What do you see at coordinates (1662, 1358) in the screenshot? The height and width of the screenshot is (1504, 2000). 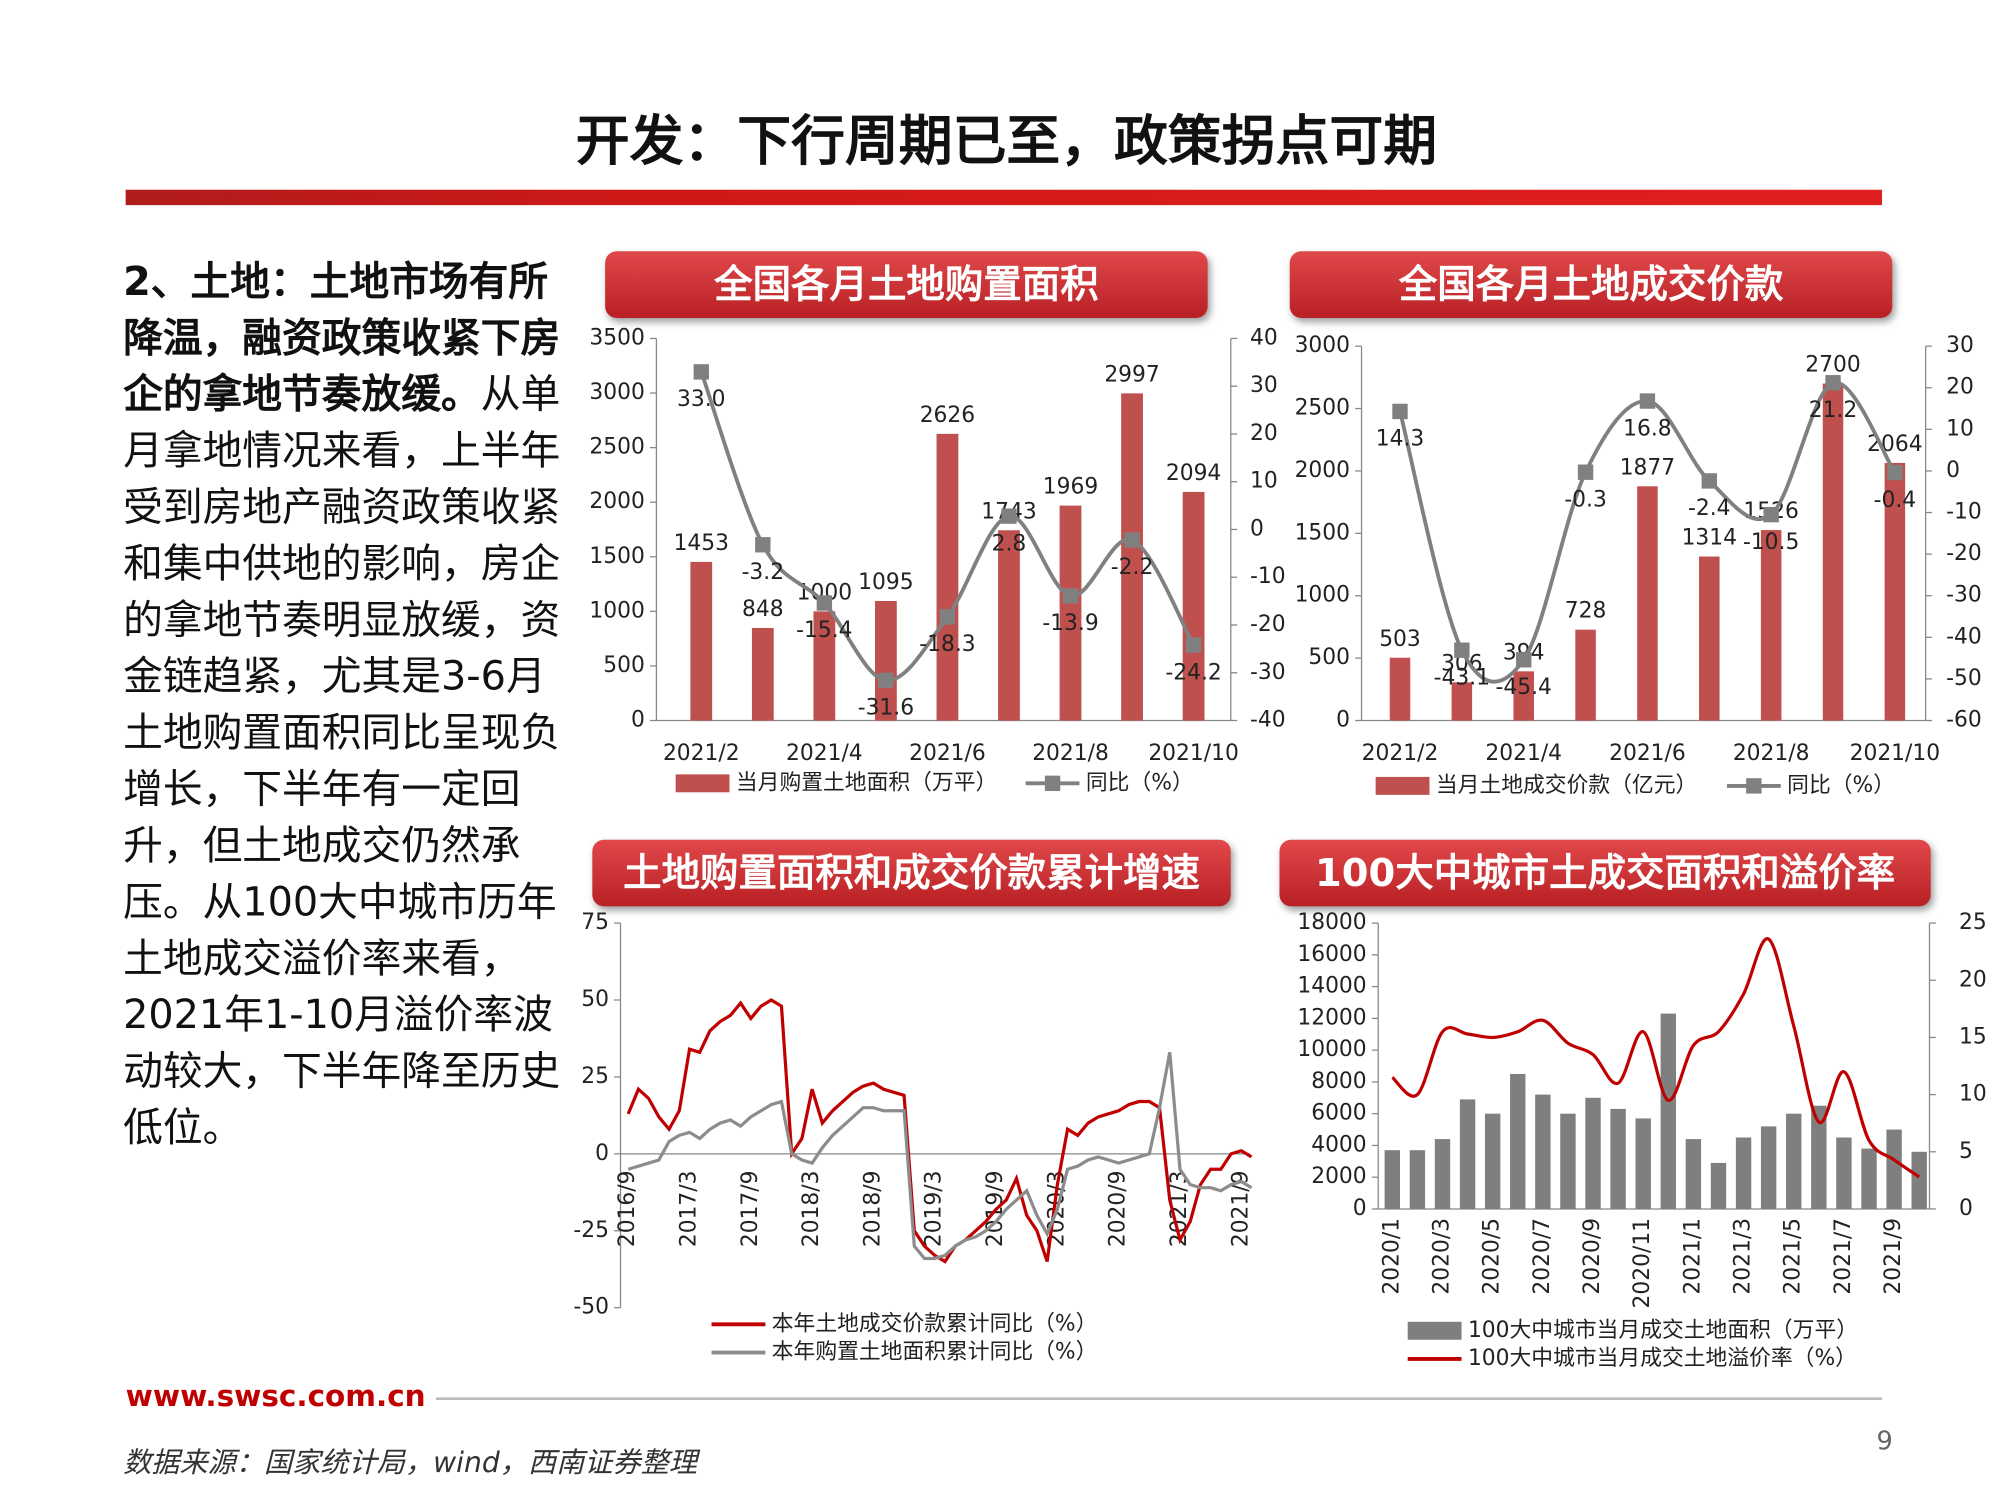 I see `legend-label: 100大中城市当月成交土地溢价率（%）` at bounding box center [1662, 1358].